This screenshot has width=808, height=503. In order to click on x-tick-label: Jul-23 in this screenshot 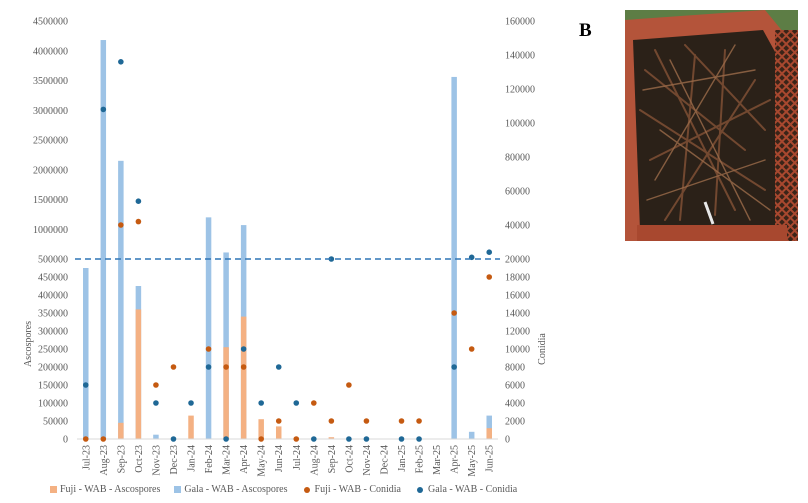, I will do `click(86, 457)`.